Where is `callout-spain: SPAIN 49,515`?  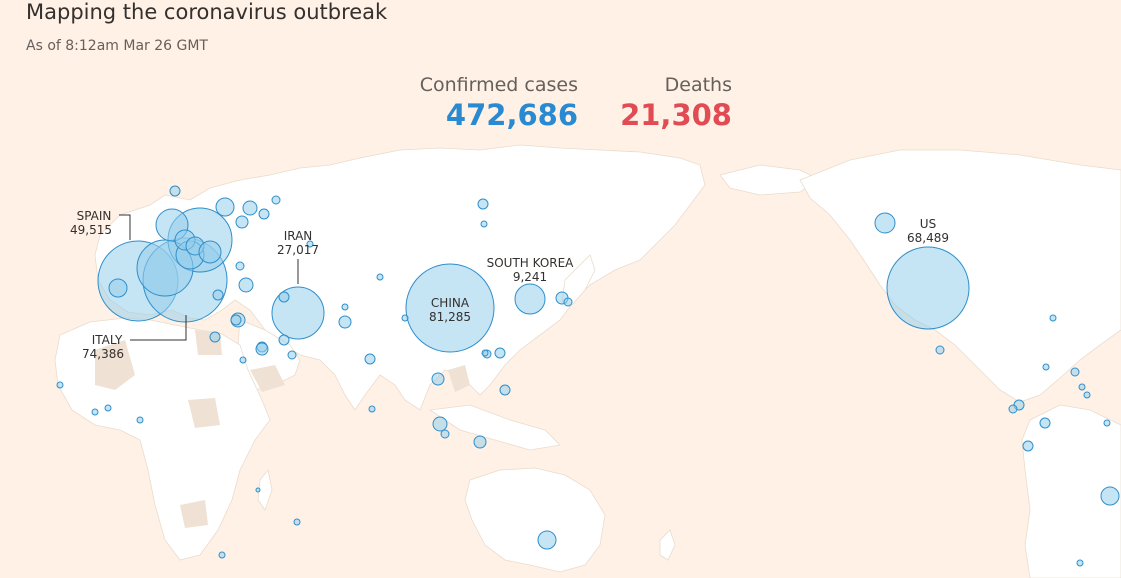
callout-spain: SPAIN 49,515 is located at coordinates (100, 224).